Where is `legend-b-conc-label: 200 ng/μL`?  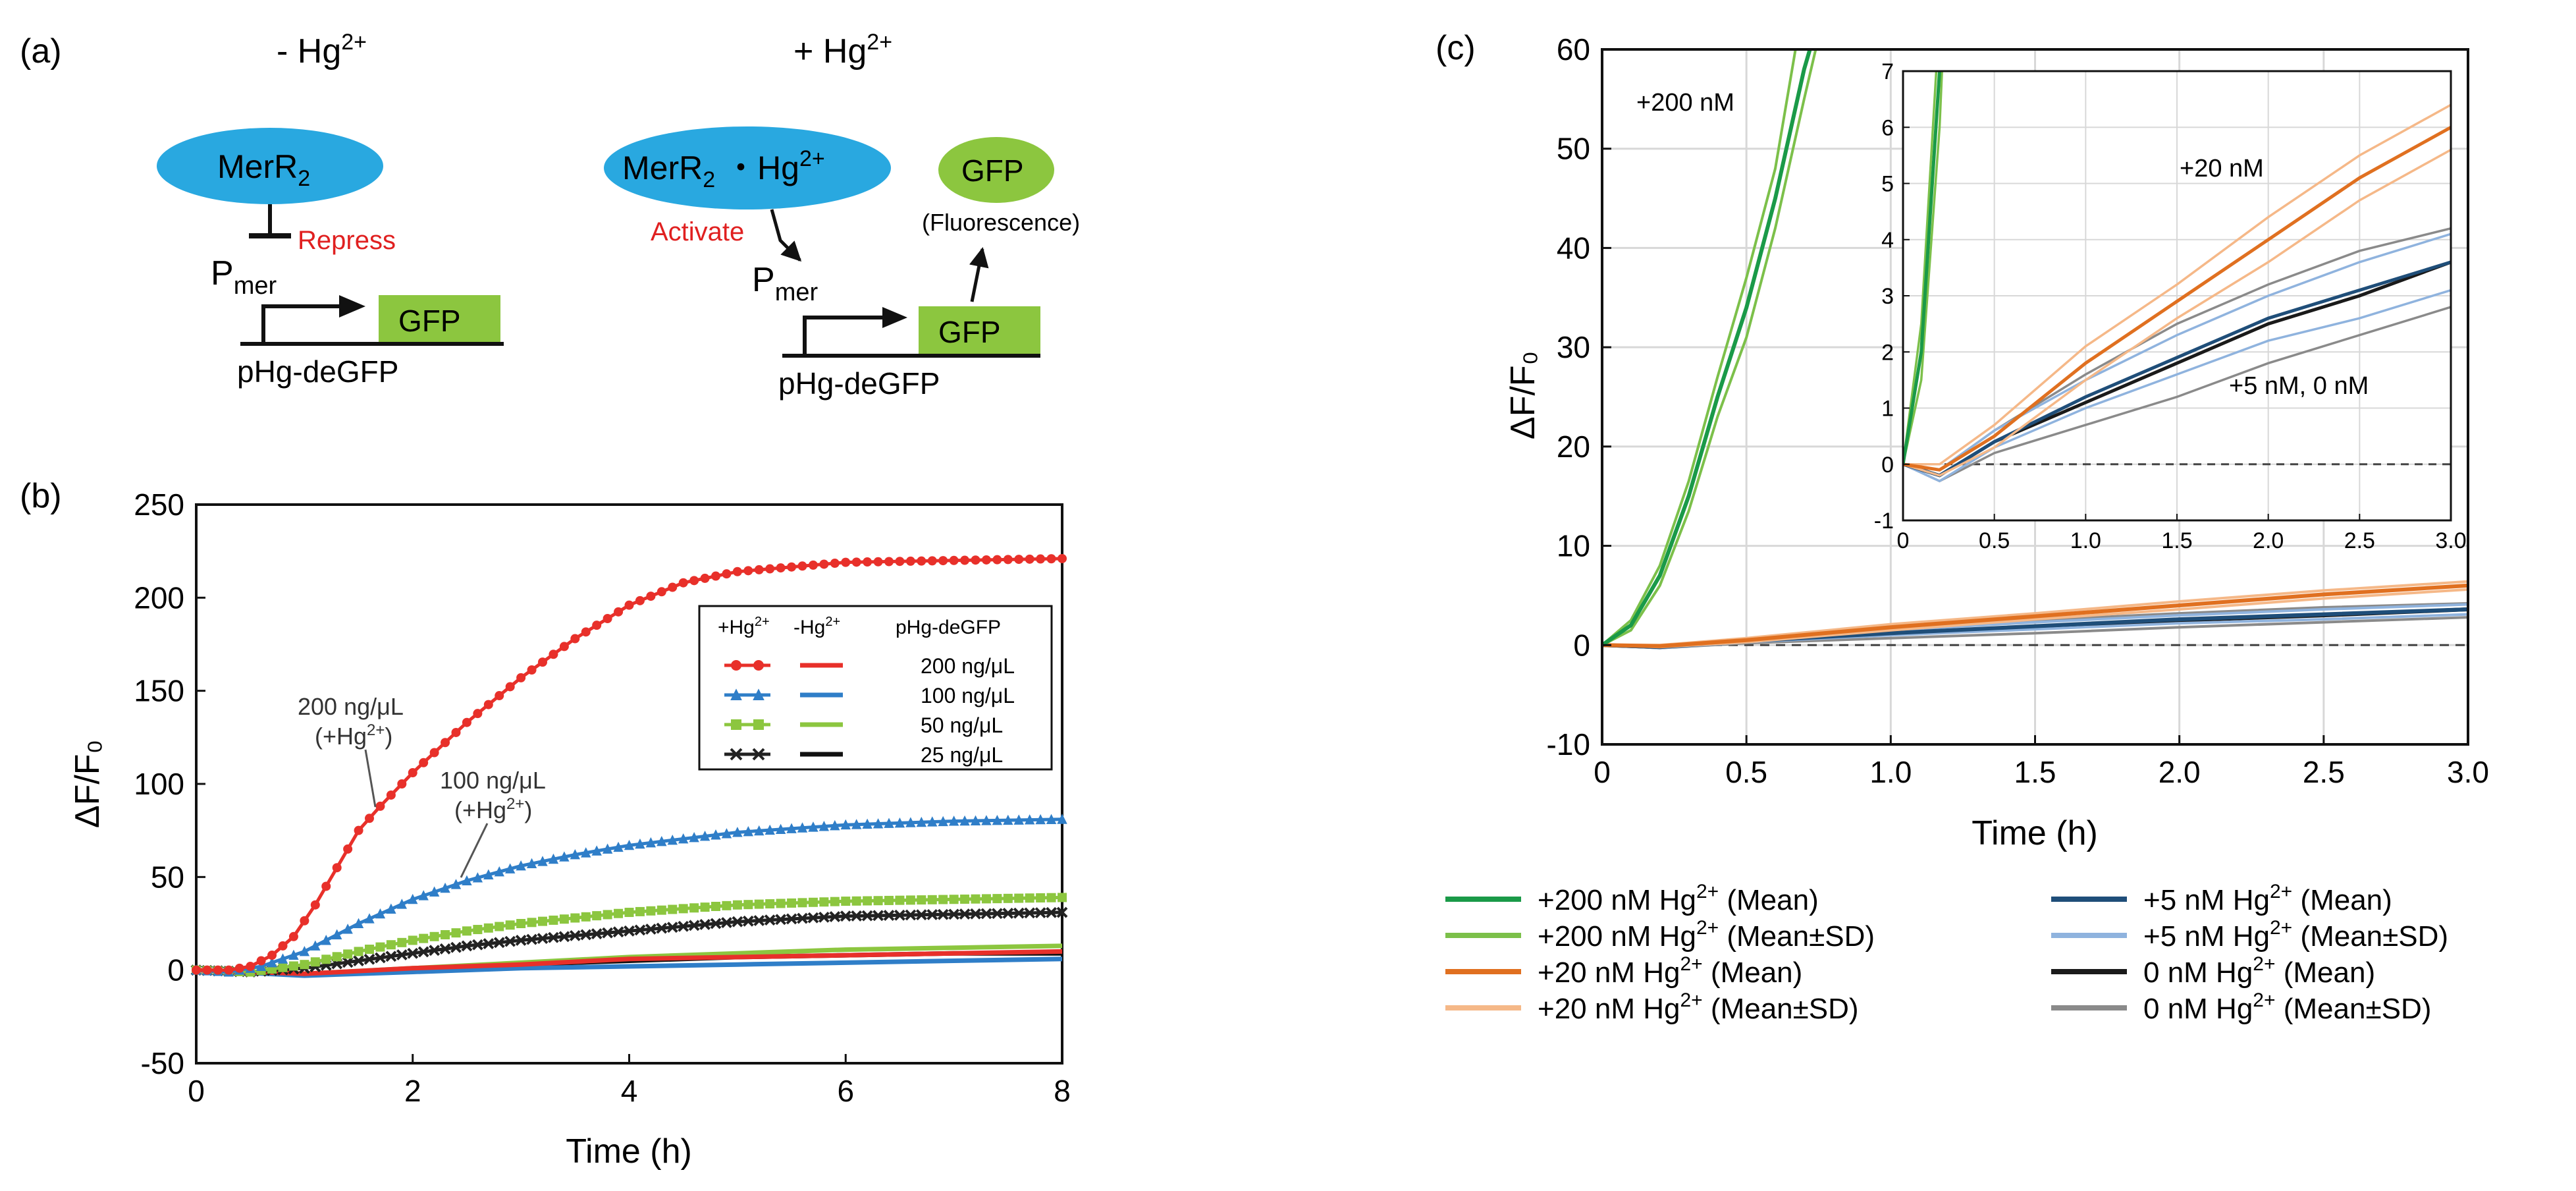 legend-b-conc-label: 200 ng/μL is located at coordinates (968, 666).